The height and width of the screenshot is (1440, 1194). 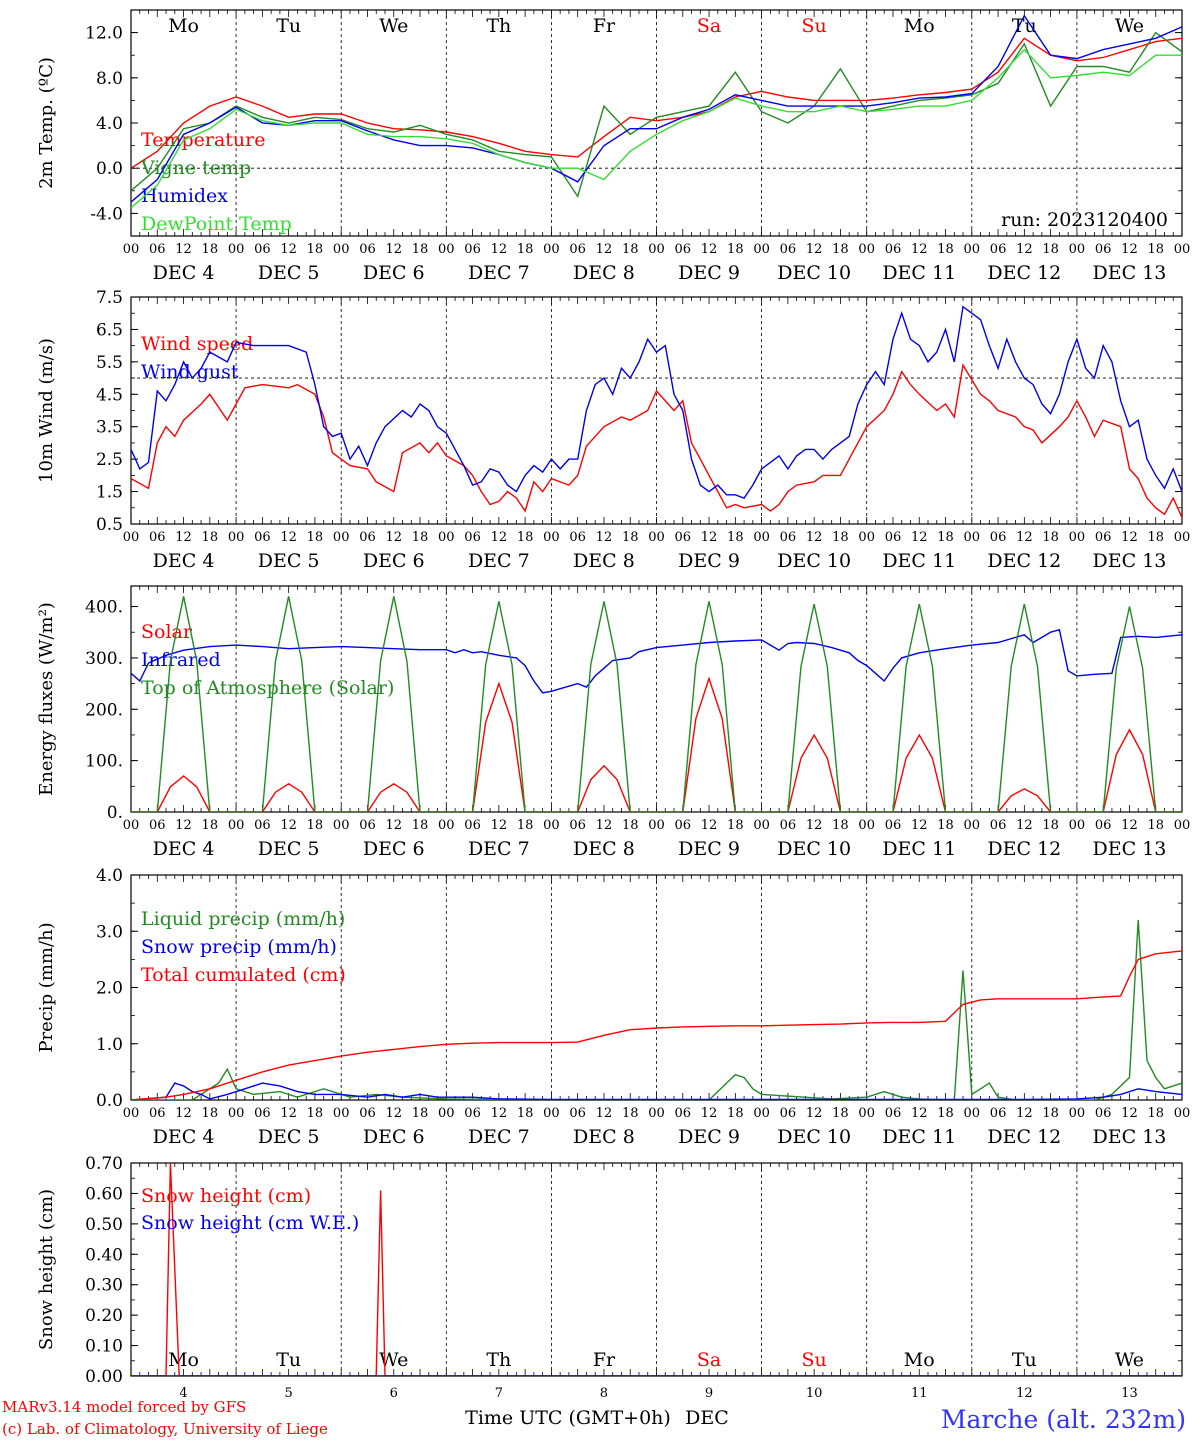 I want to click on weekday-label: Sa, so click(x=709, y=26).